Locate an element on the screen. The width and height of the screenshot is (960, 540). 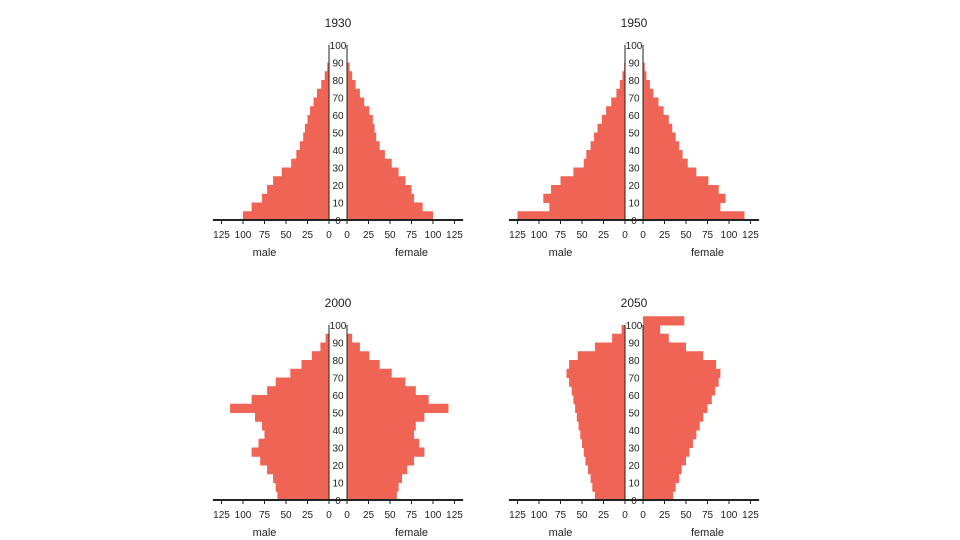
chart-title: 2050 is located at coordinates (634, 303).